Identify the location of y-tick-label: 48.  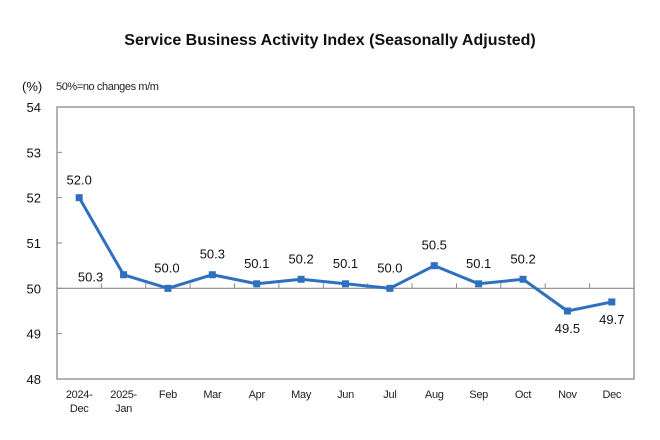
(34, 379).